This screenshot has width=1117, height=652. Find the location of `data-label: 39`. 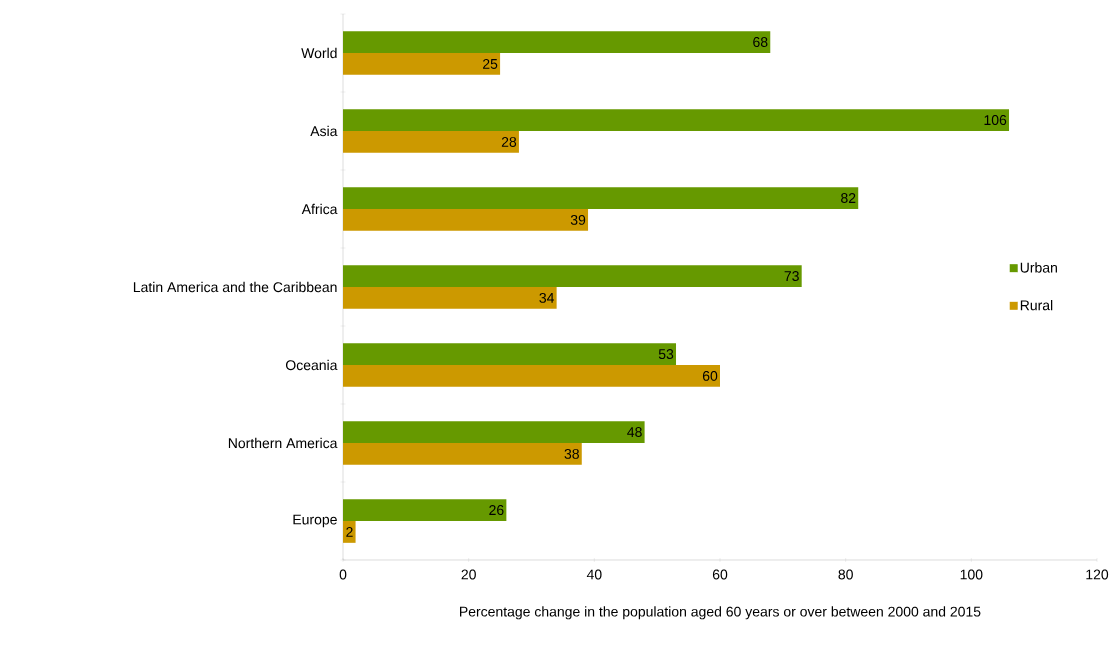

data-label: 39 is located at coordinates (578, 219).